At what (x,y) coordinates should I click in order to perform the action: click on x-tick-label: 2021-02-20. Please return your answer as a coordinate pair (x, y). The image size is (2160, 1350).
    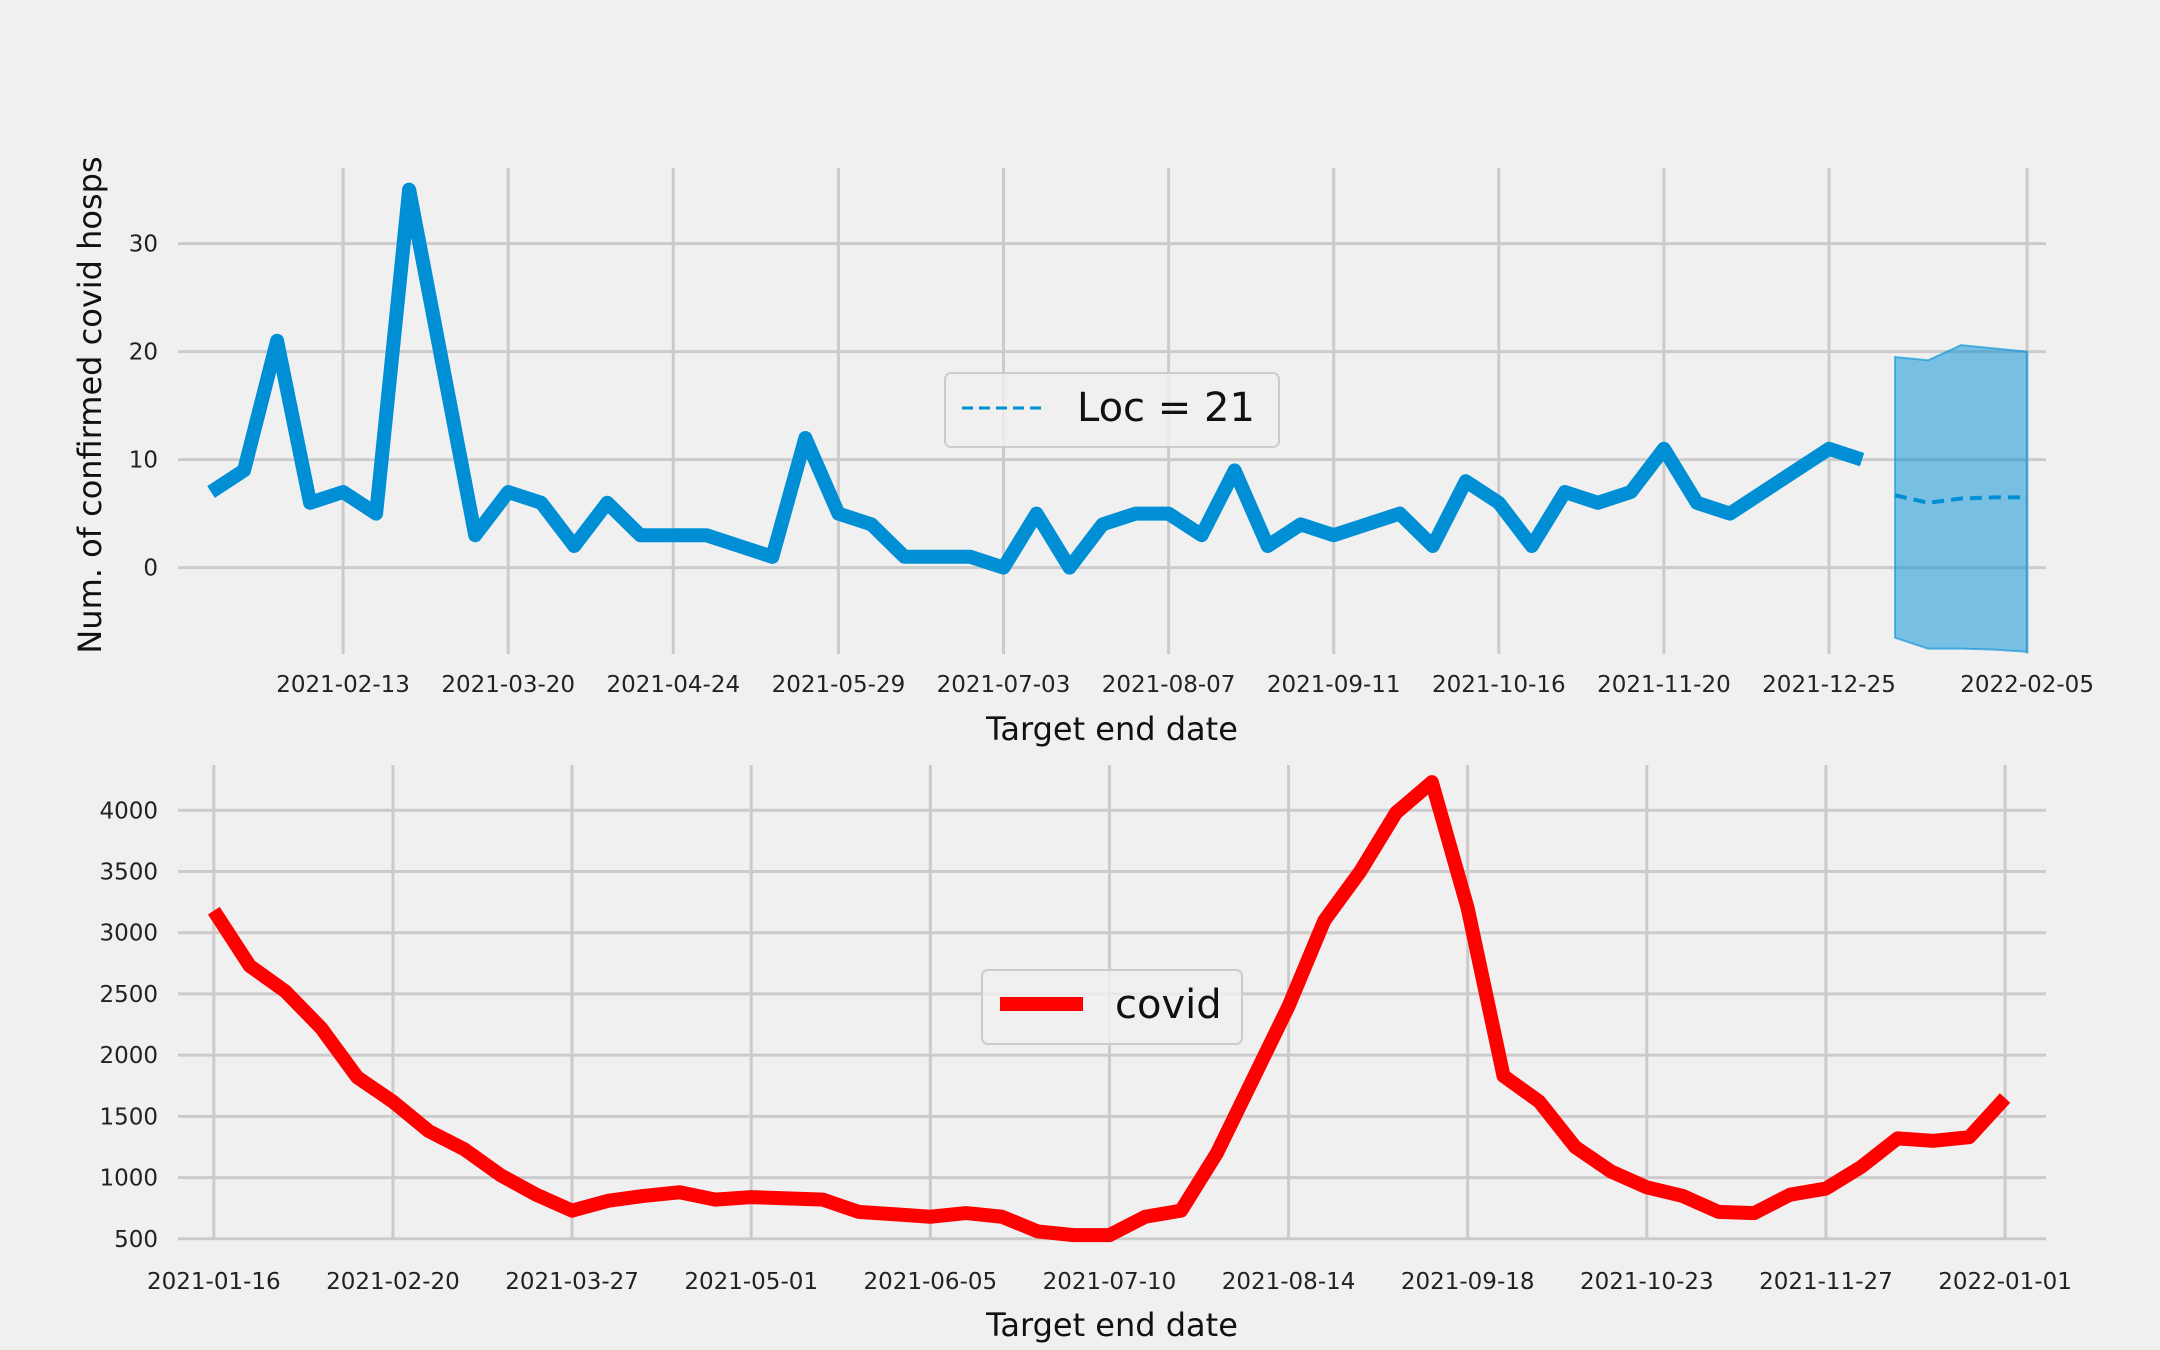
    Looking at the image, I should click on (393, 1282).